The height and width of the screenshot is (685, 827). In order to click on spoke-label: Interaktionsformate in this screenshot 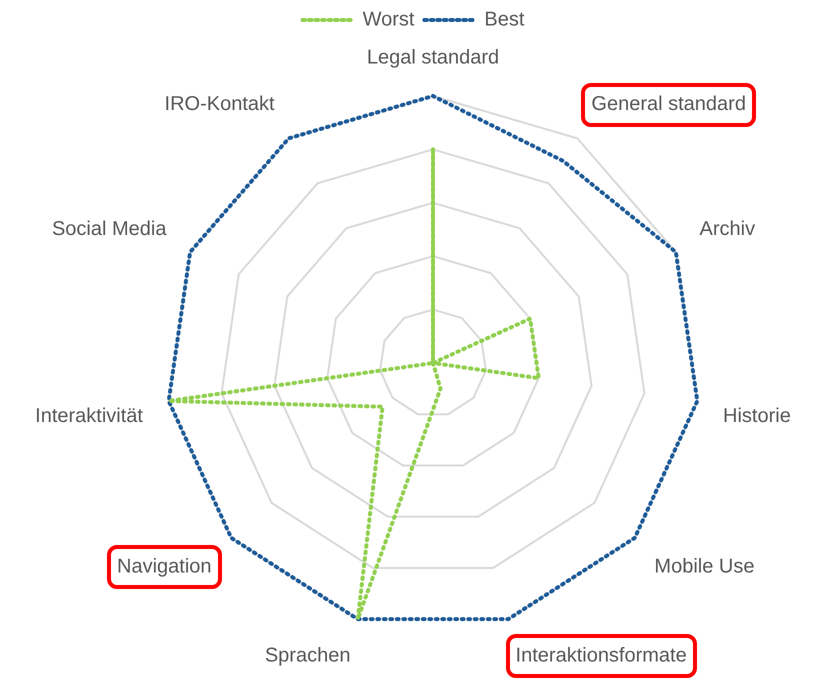, I will do `click(601, 655)`.